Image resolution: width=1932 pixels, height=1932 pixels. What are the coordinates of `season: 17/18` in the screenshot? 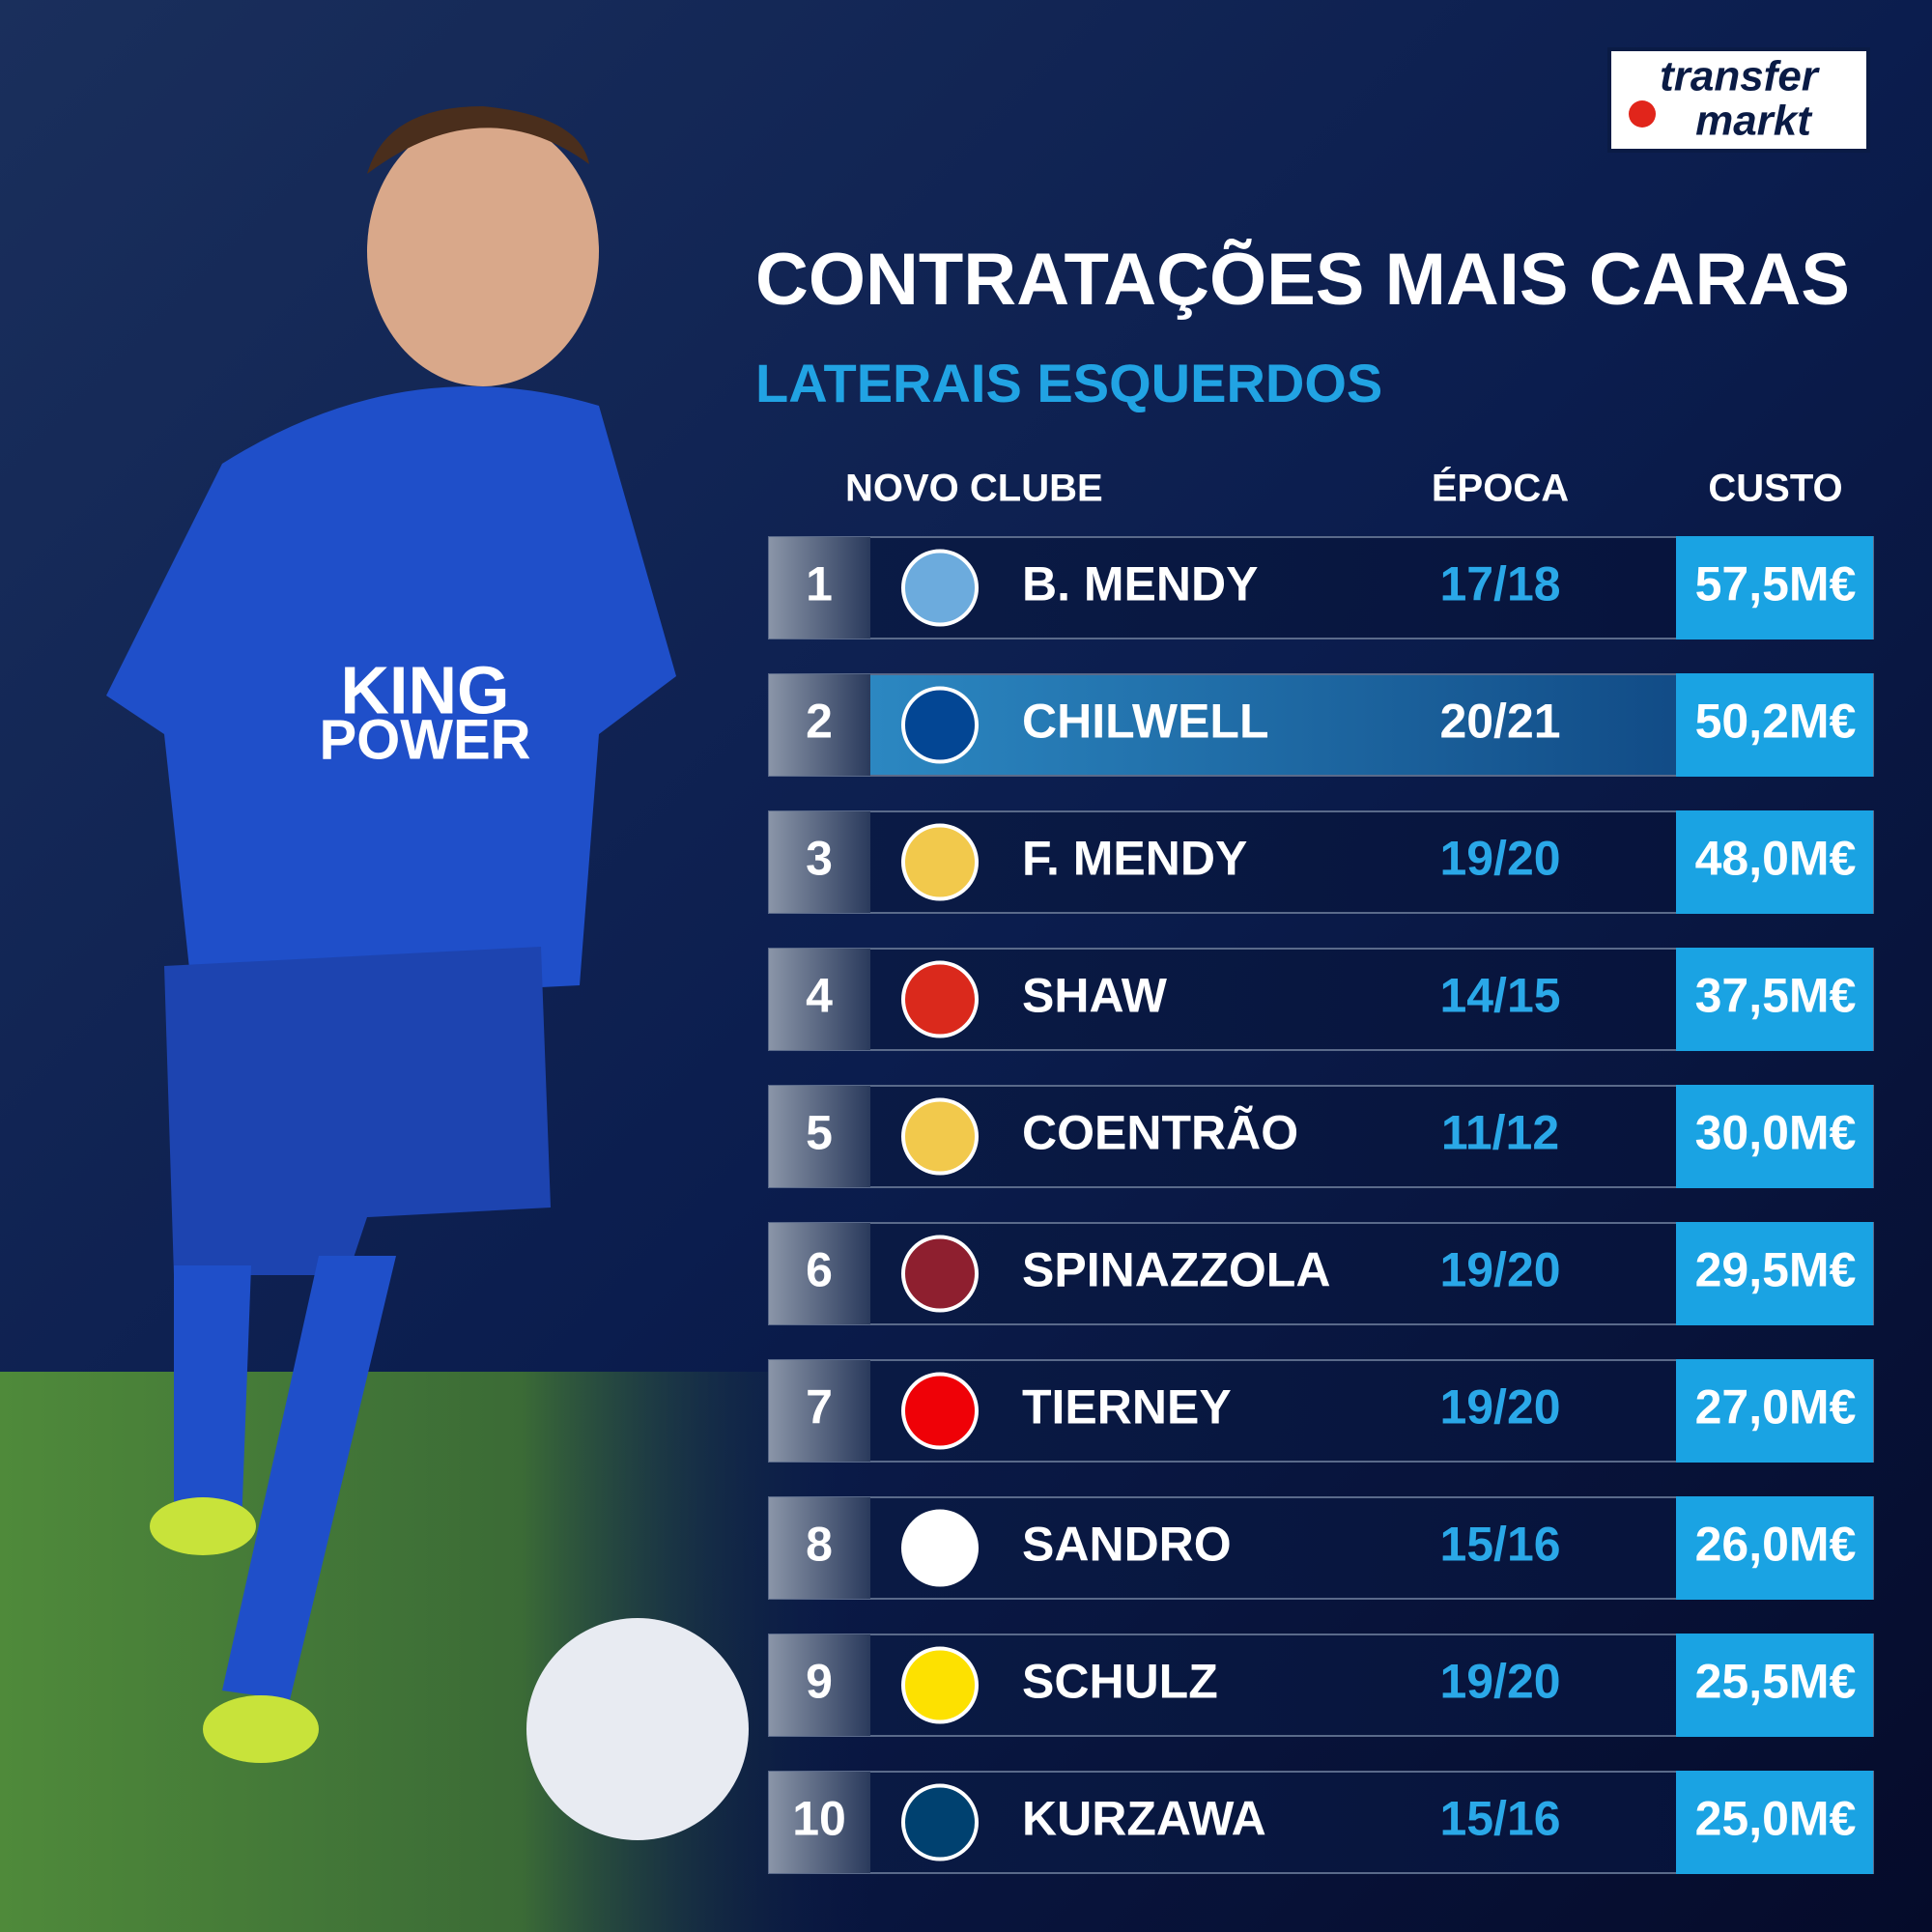 It's located at (1499, 584).